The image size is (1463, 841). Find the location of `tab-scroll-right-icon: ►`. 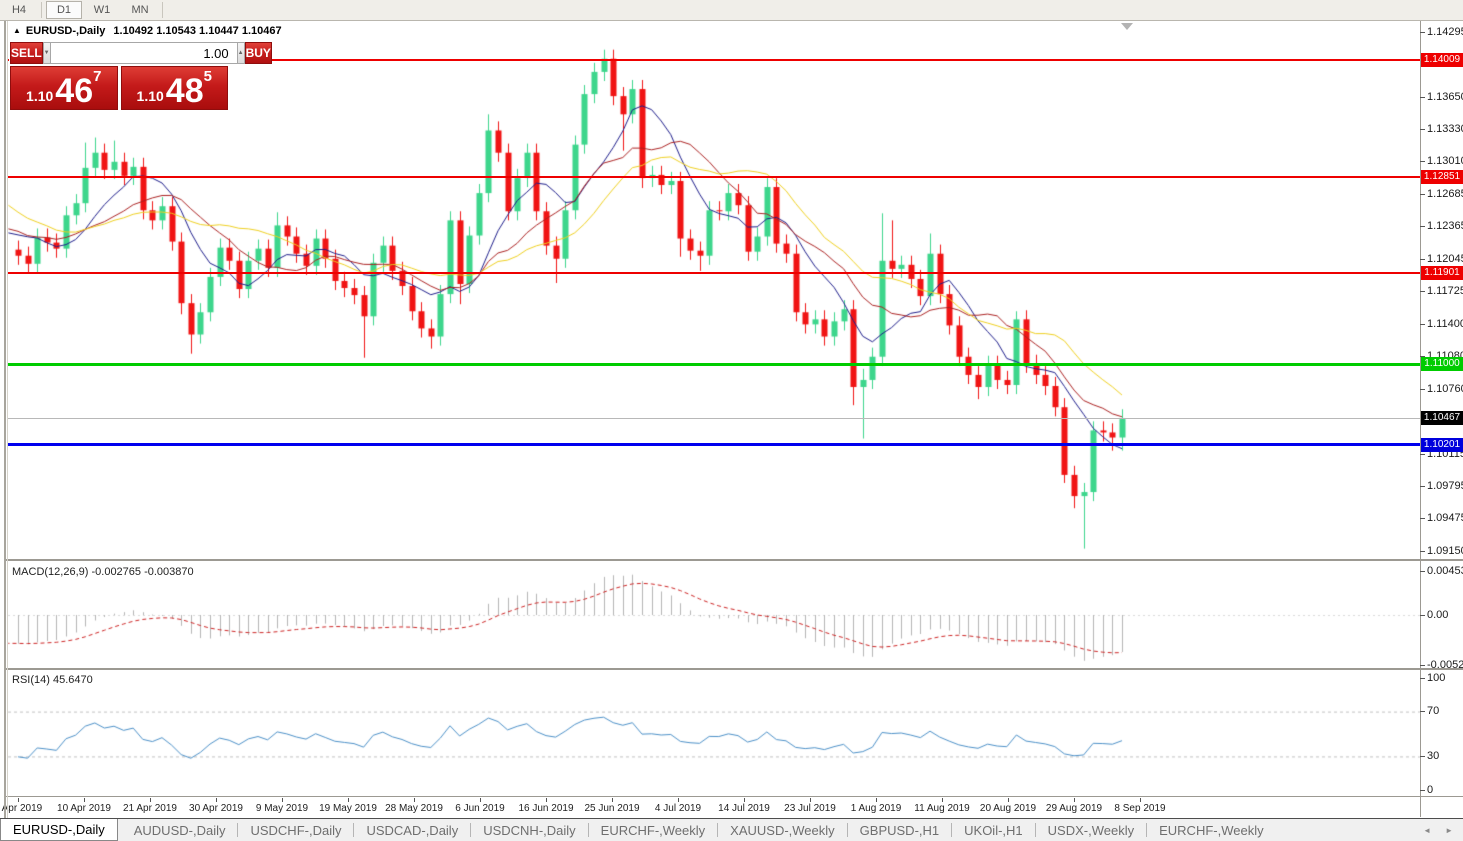

tab-scroll-right-icon: ► is located at coordinates (1449, 830).